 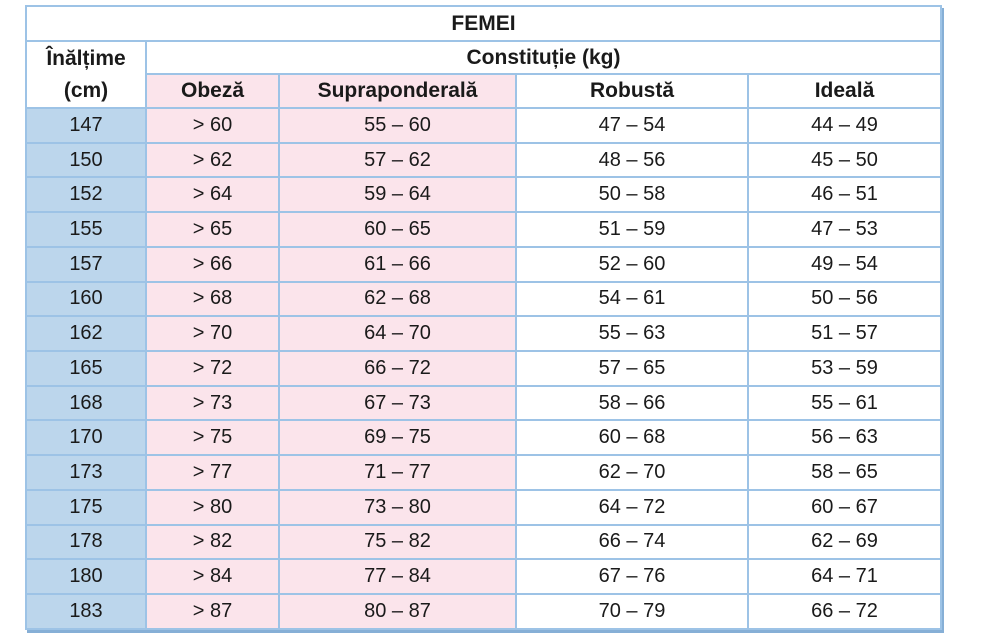 I want to click on table-row: 152 > 64 59 – 64 50 – 58 46 – 51, so click(x=483, y=195).